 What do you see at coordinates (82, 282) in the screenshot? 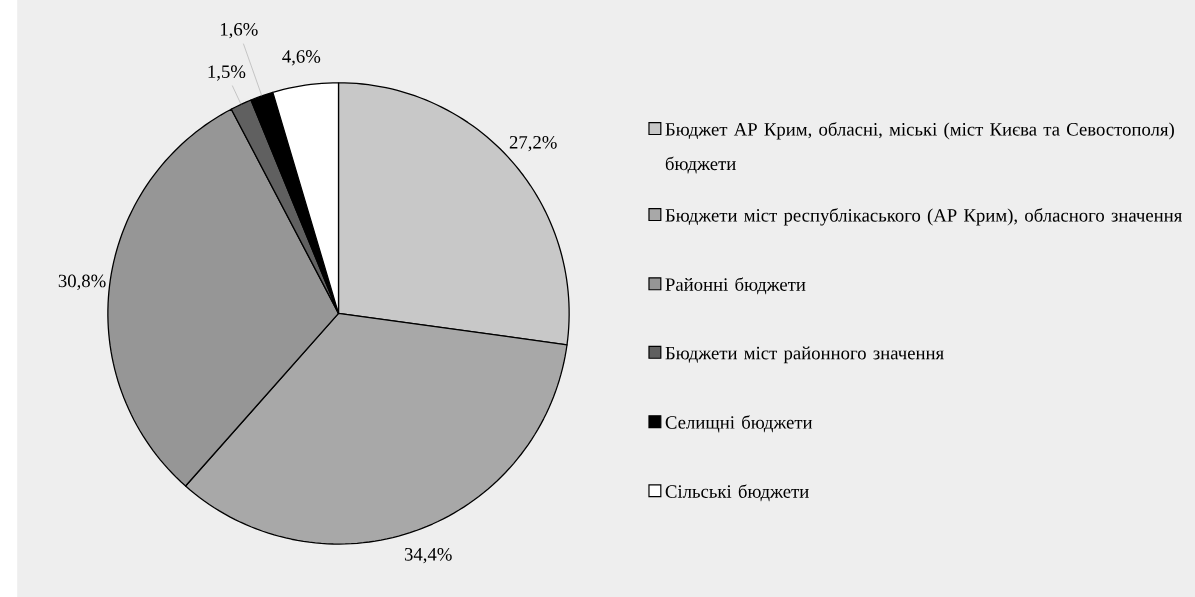
I see `data-label: 30,8%` at bounding box center [82, 282].